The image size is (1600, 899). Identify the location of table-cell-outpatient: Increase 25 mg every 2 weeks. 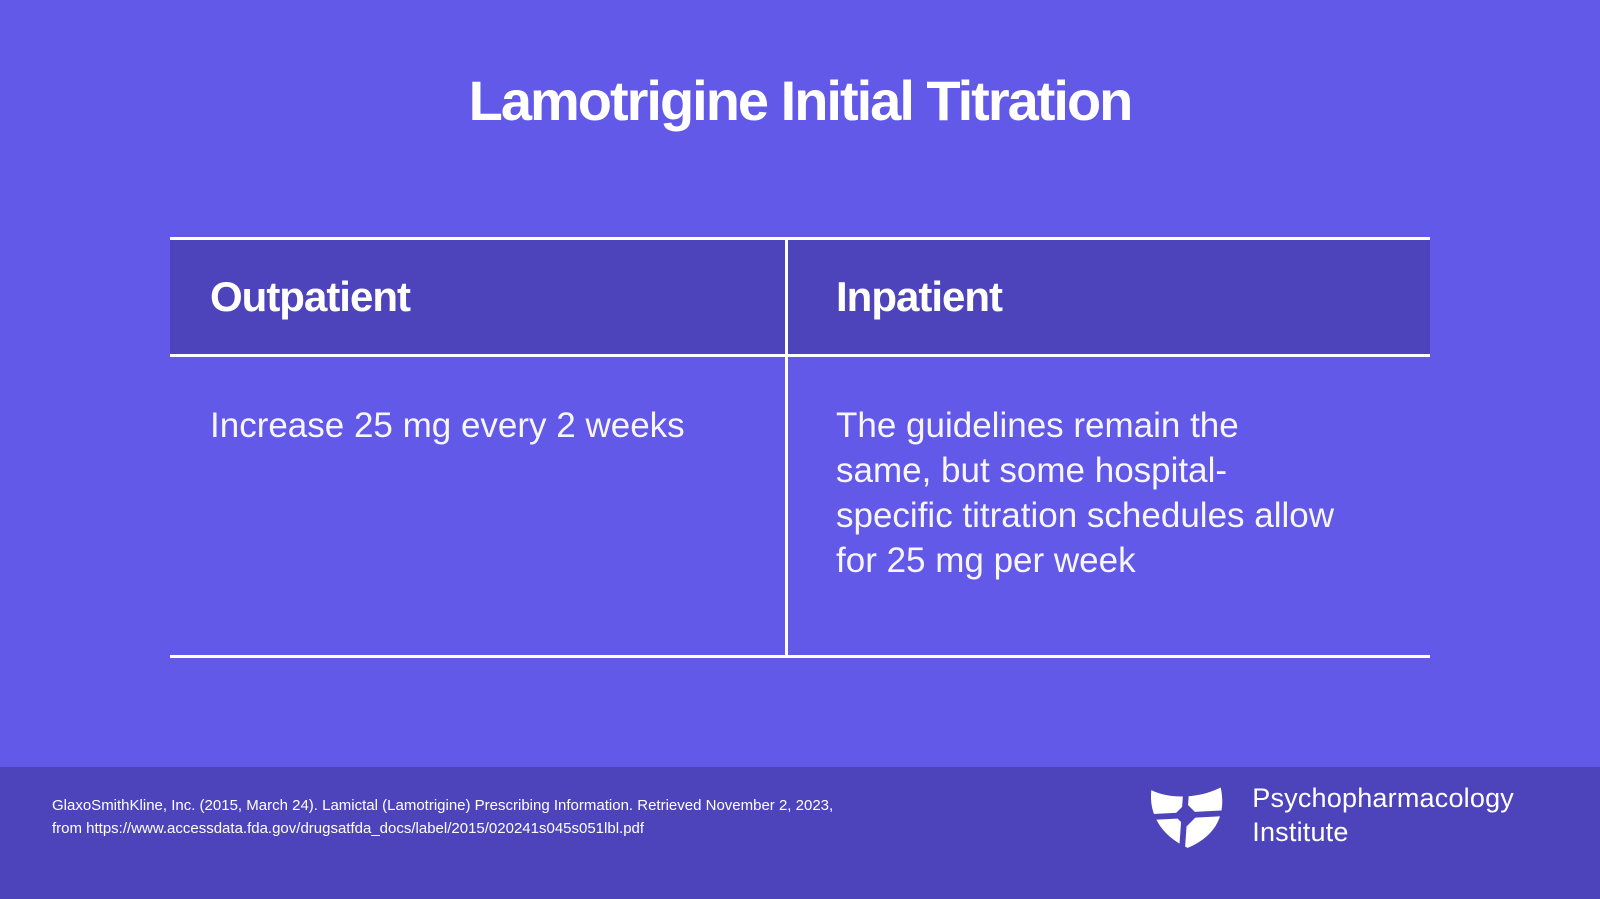
(479, 506).